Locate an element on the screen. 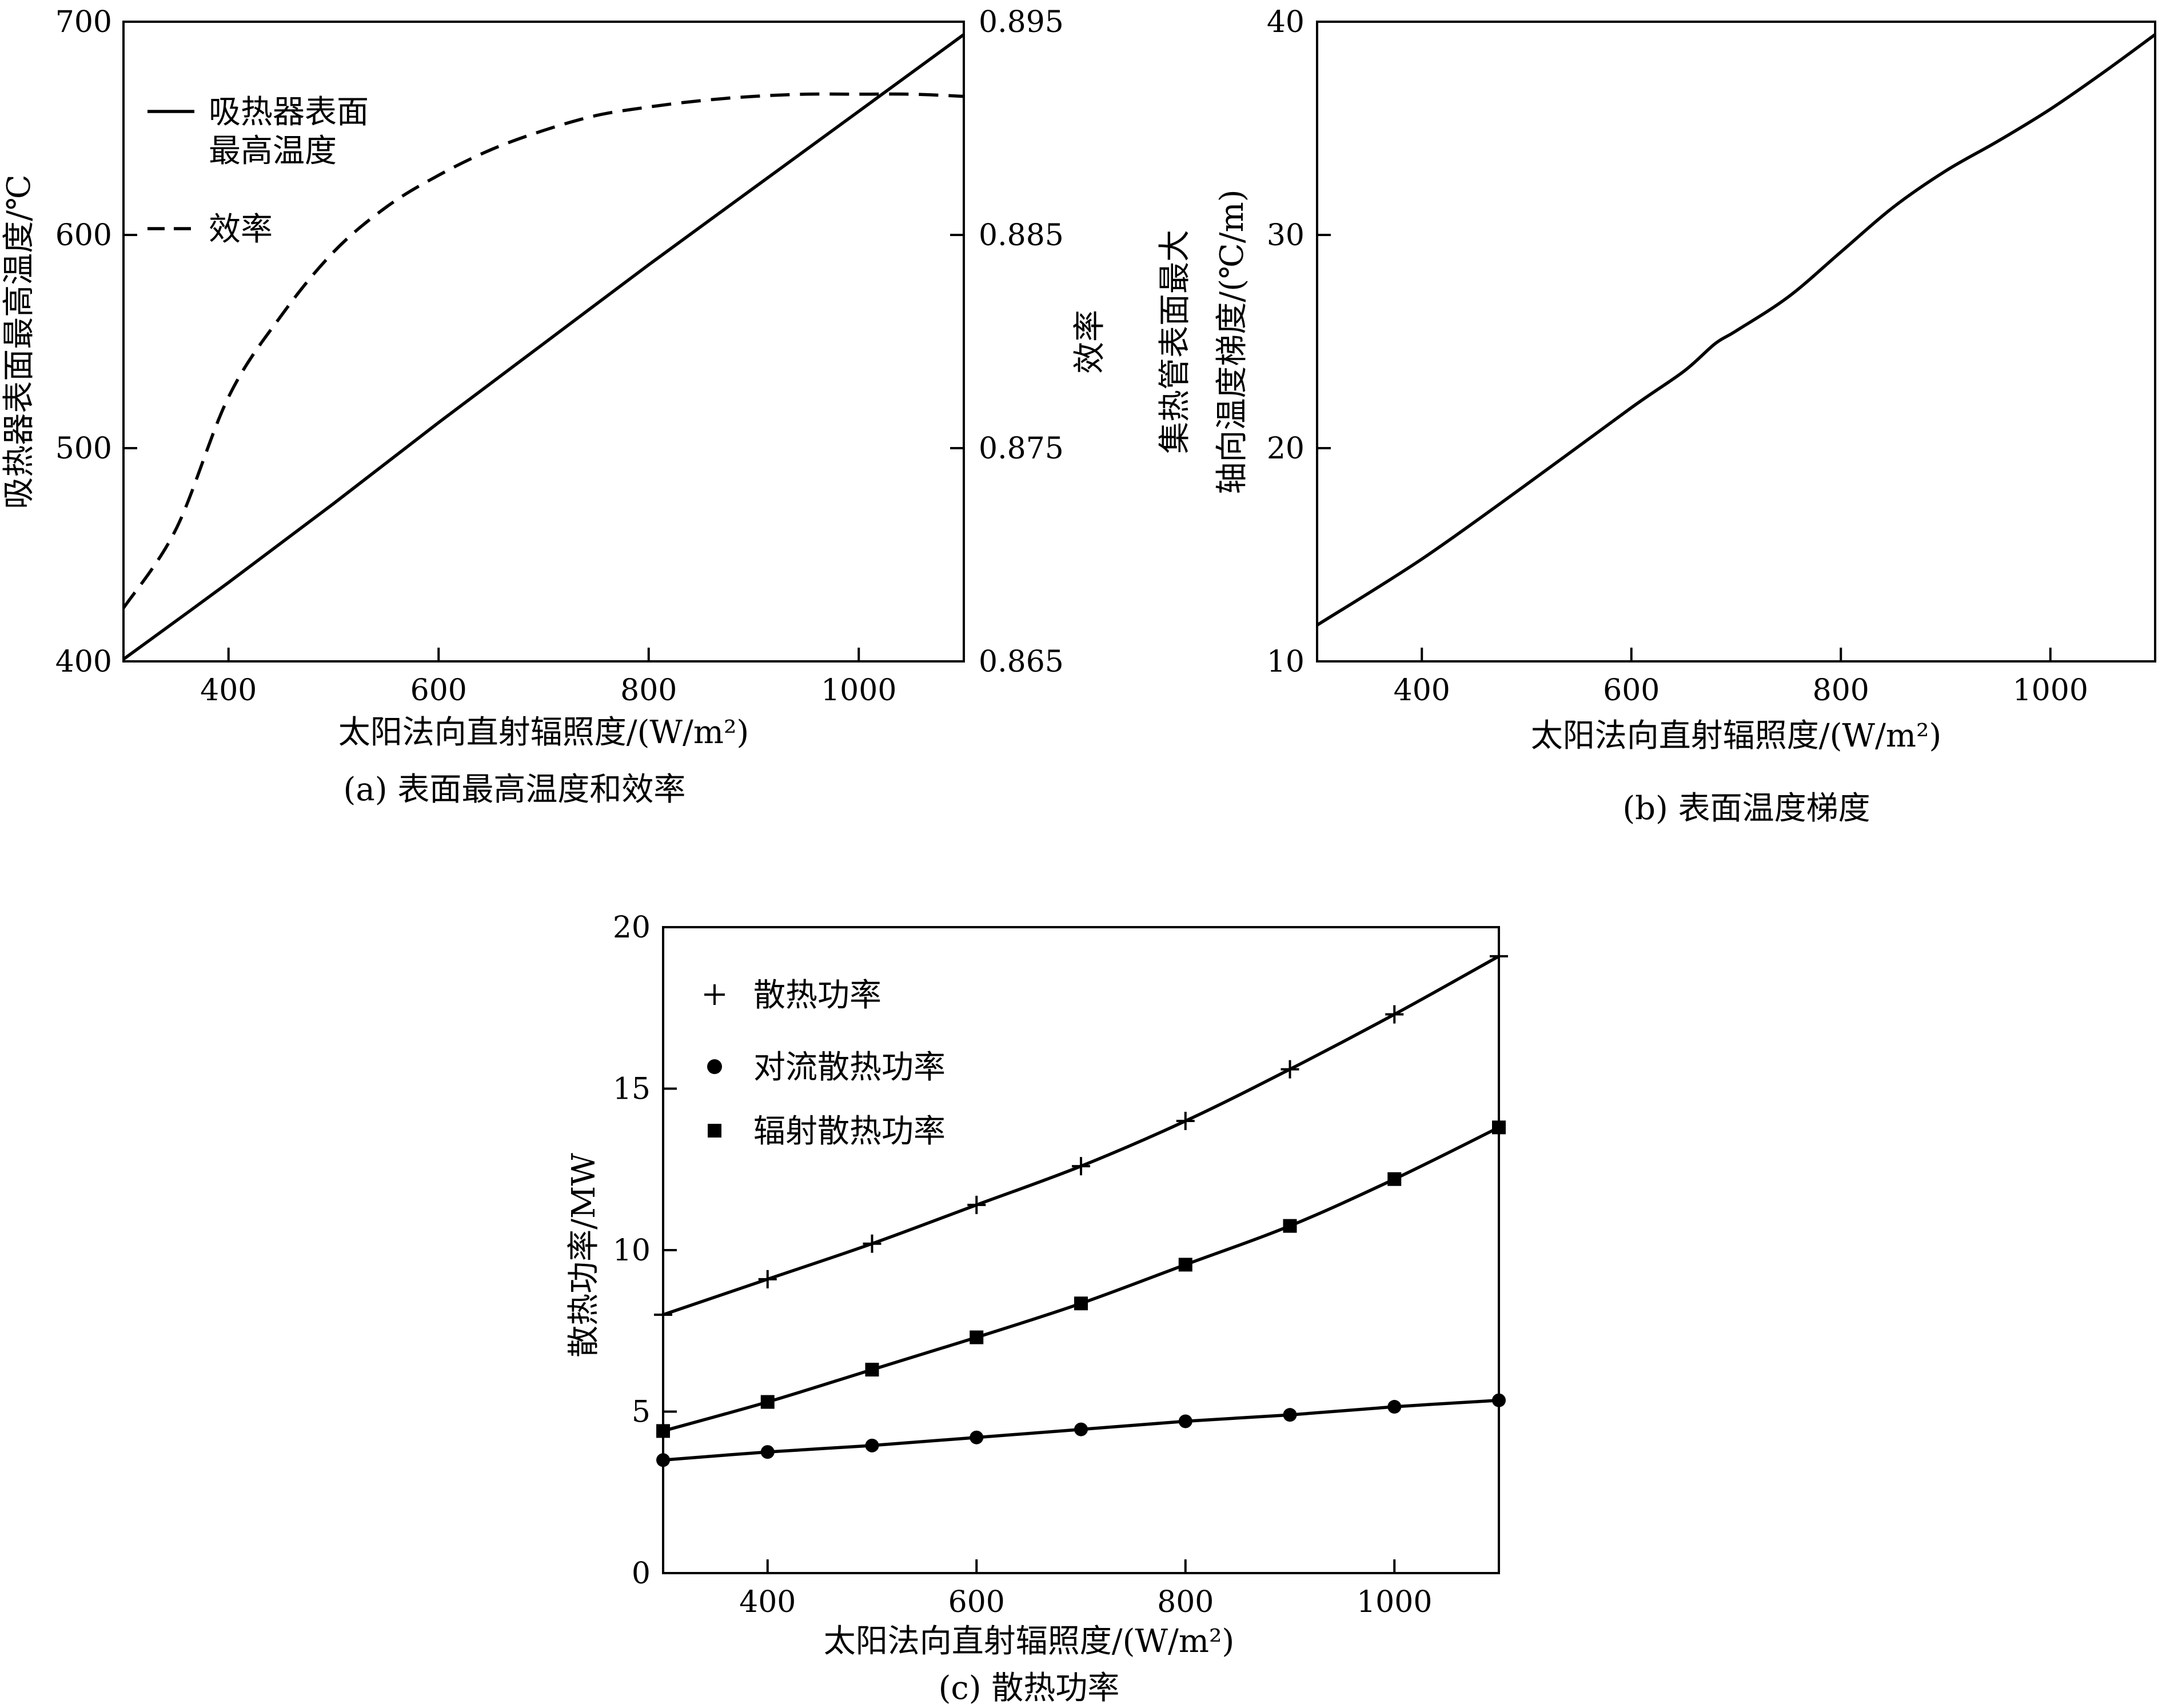 This screenshot has width=2162, height=1708. panel-b-curves is located at coordinates (1736, 329).